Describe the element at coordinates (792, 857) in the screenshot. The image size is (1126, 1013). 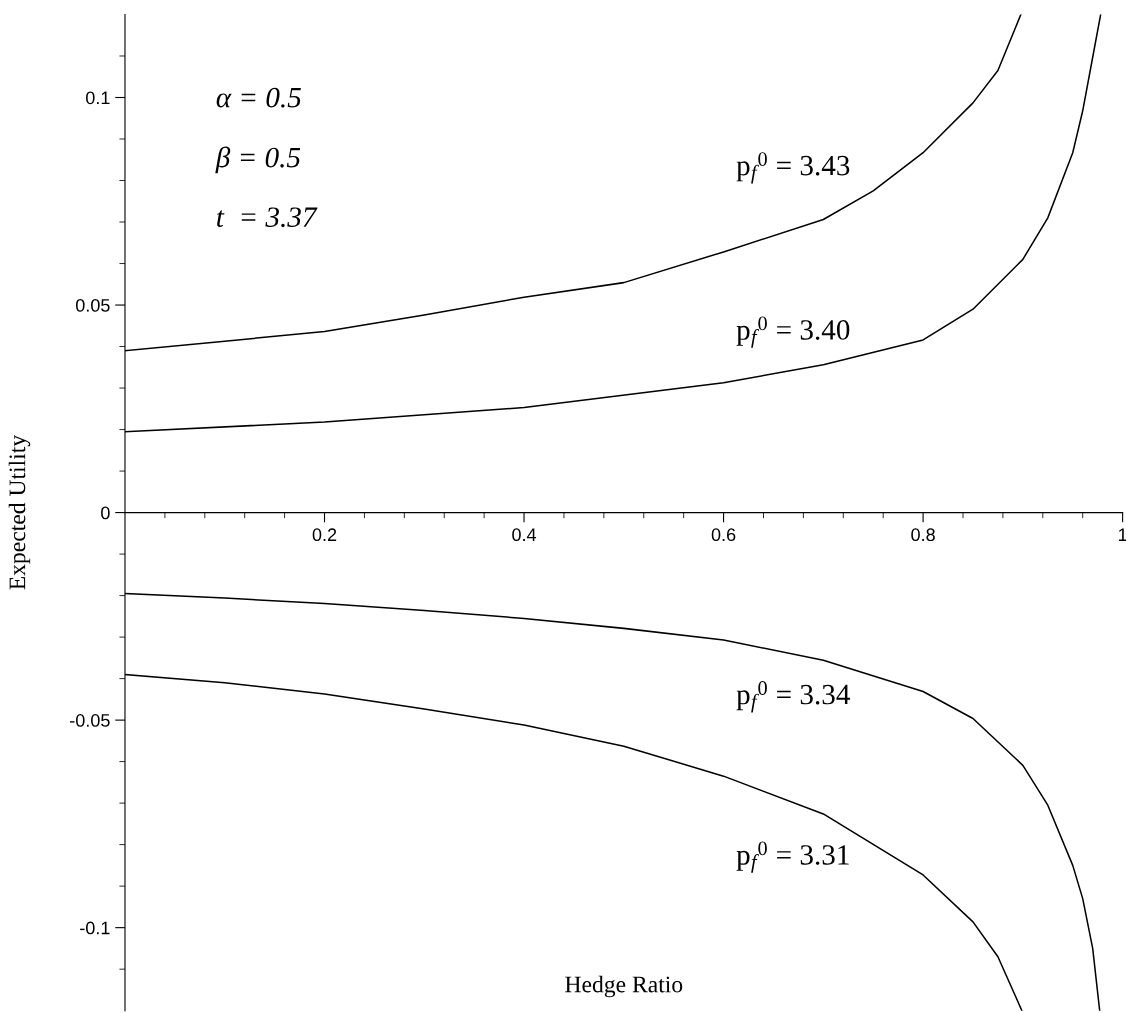
I see `series-label: p$_{f}$$^{0}$ = 3.31` at that location.